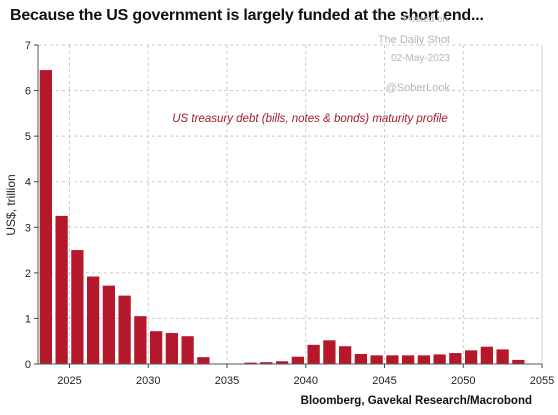 The image size is (558, 415). What do you see at coordinates (313, 354) in the screenshot?
I see `bar-2040` at bounding box center [313, 354].